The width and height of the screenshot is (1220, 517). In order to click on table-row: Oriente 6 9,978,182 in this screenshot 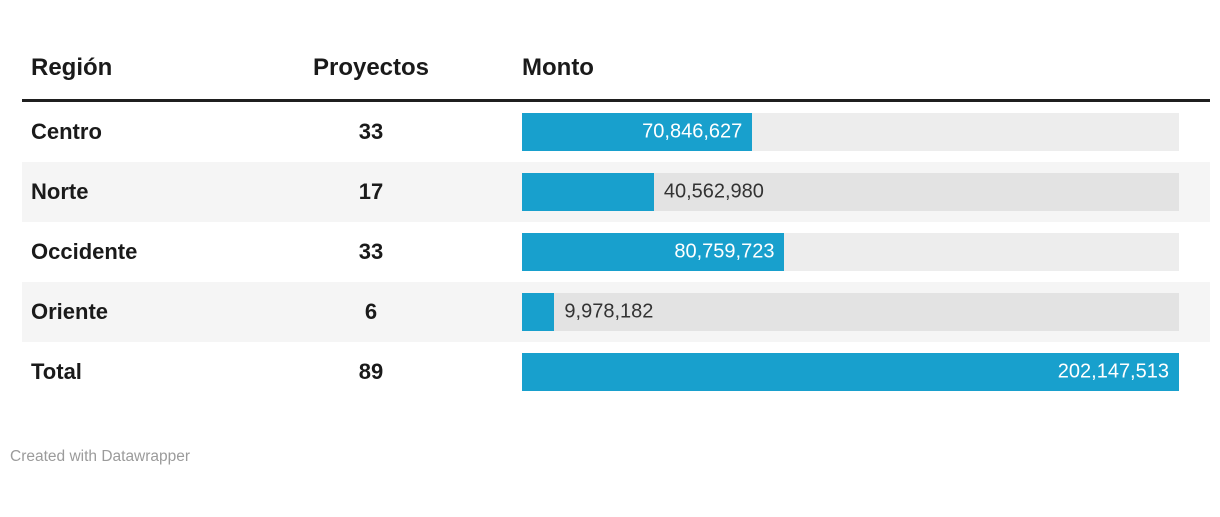, I will do `click(616, 312)`.